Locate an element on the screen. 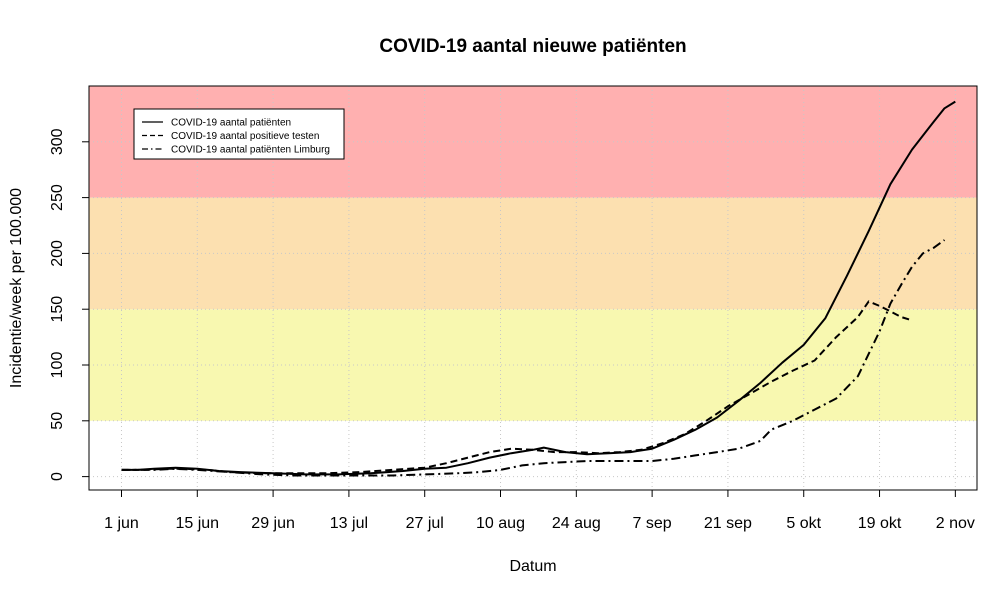  x-tick-label-4: 27 jul is located at coordinates (425, 523).